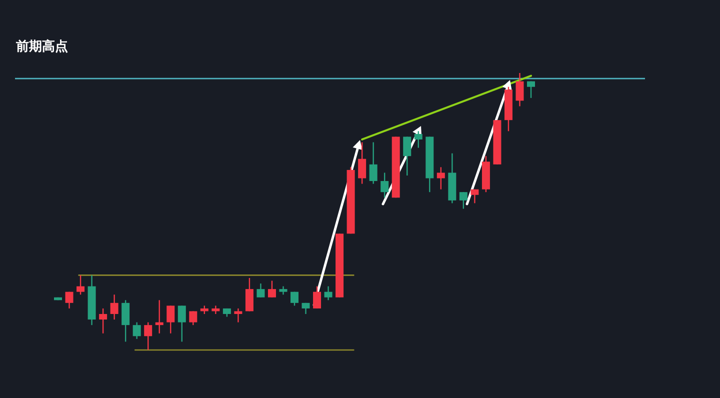 Image resolution: width=720 pixels, height=398 pixels. I want to click on ref-line-label: 前期高点, so click(41, 46).